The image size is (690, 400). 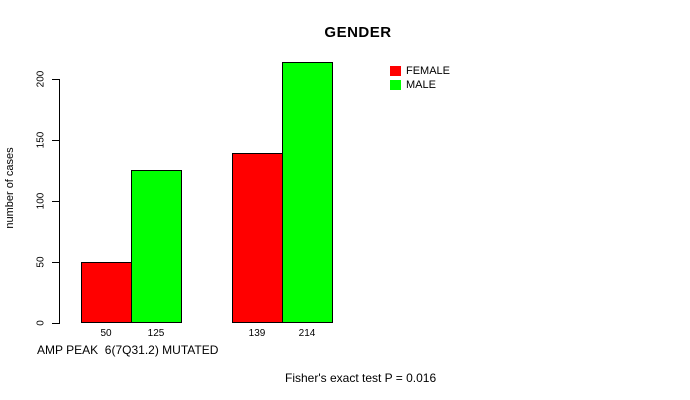 What do you see at coordinates (257, 333) in the screenshot?
I see `bar-value-label: 139` at bounding box center [257, 333].